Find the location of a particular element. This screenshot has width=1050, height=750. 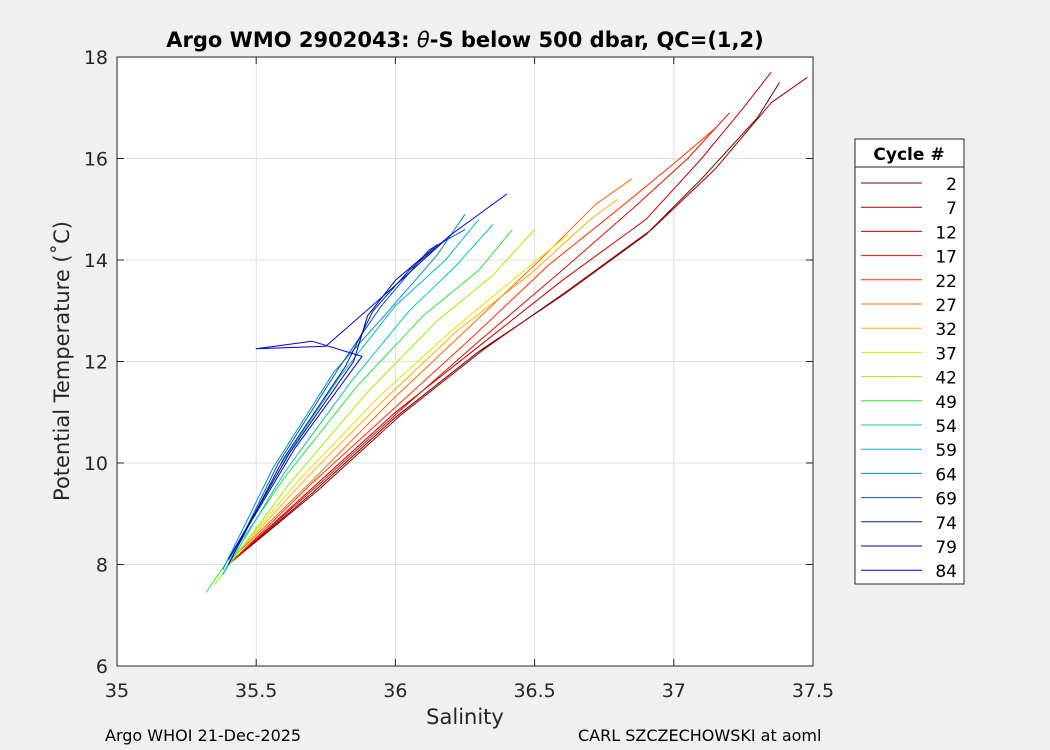

x-tick-label: 36 is located at coordinates (395, 691).